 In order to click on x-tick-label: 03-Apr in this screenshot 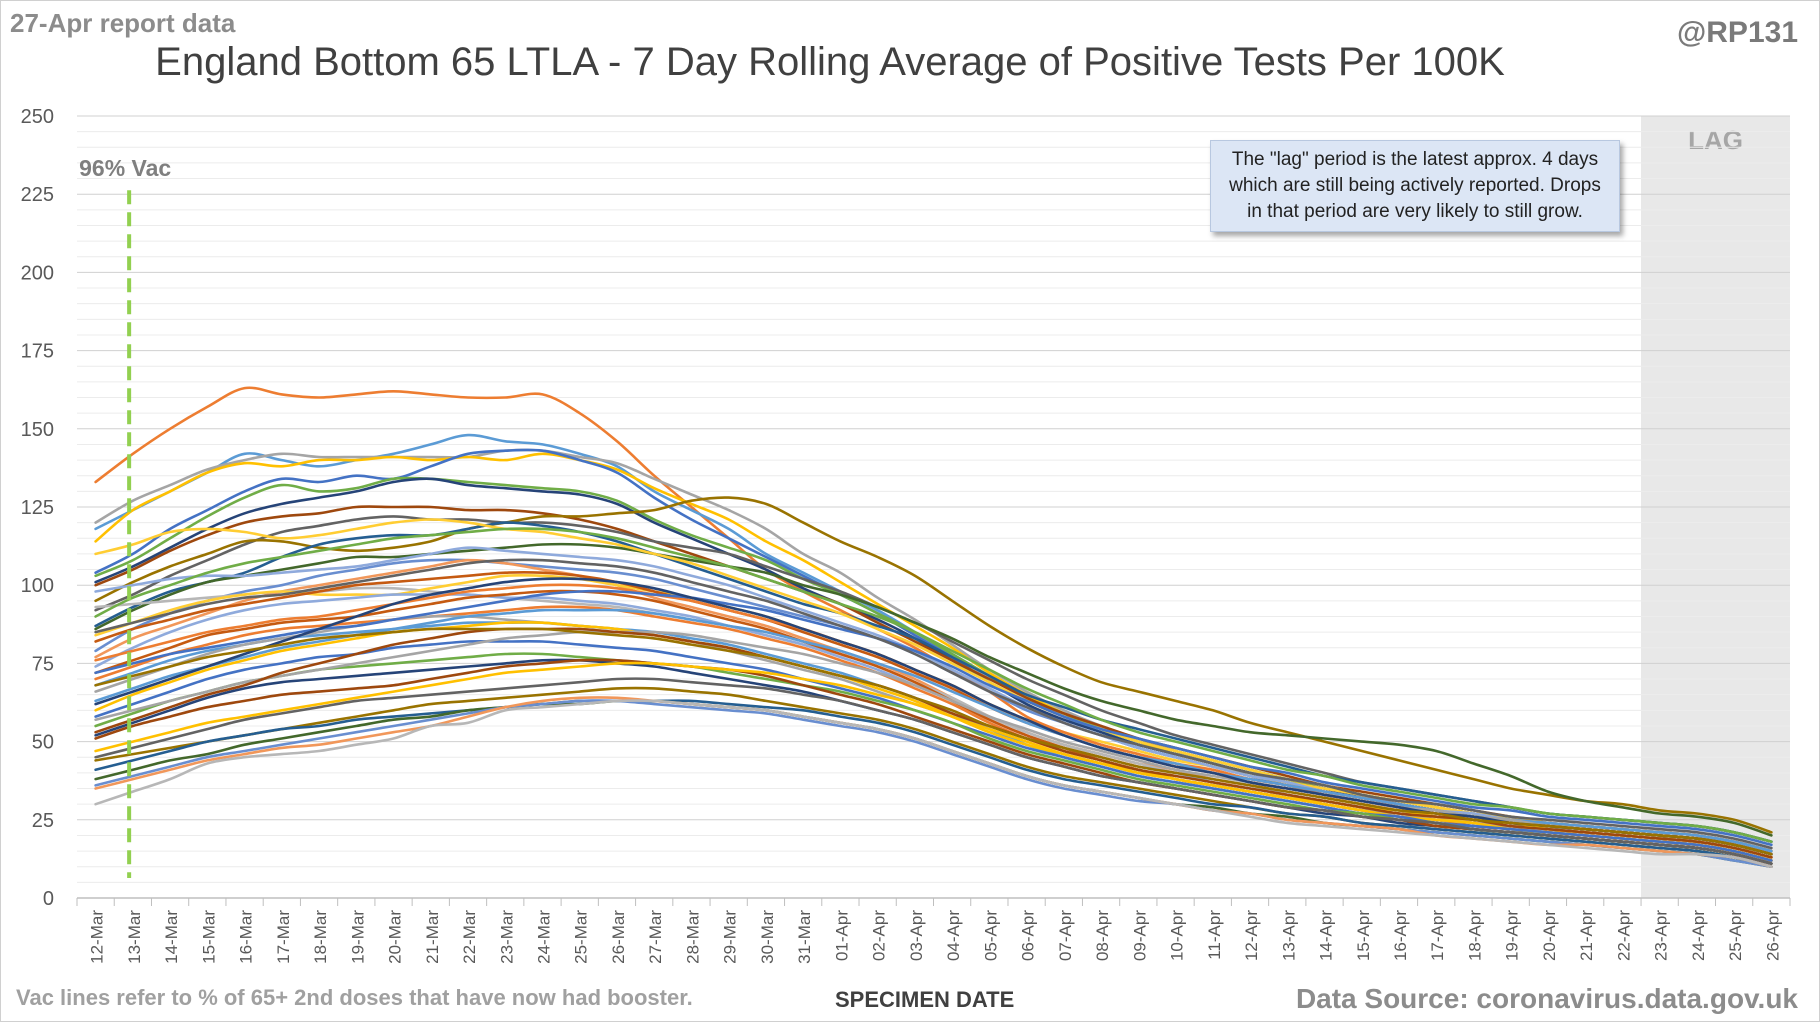, I will do `click(916, 935)`.